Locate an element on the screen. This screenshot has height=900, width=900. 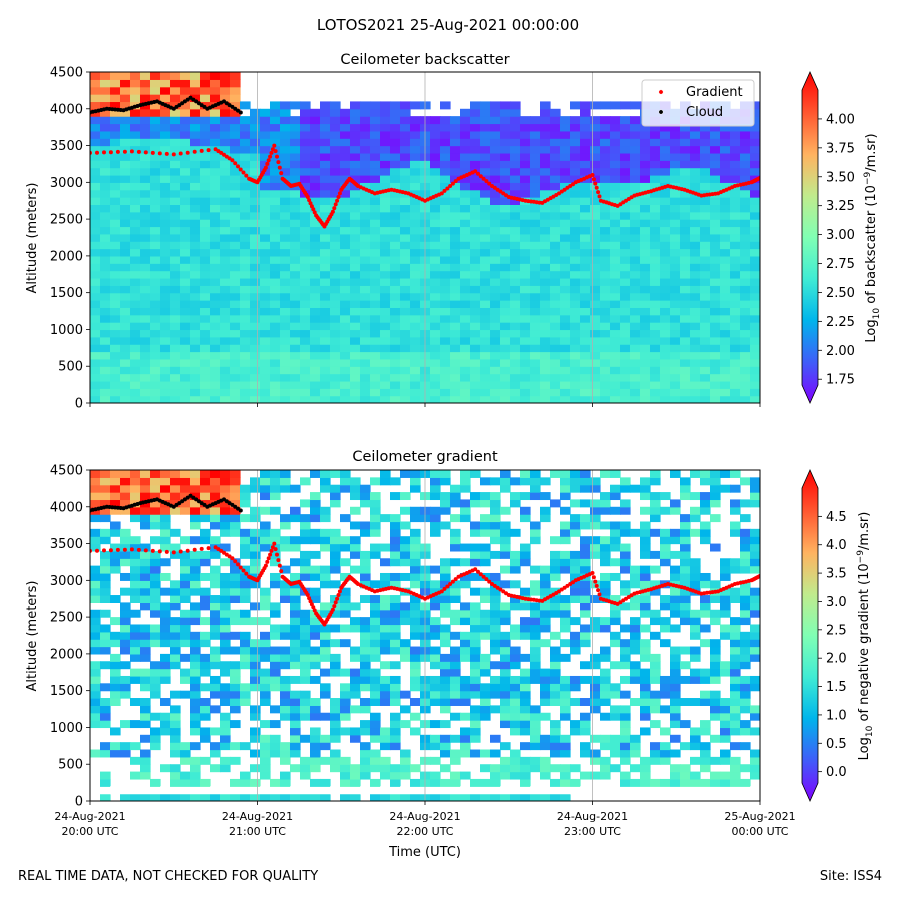
colorbar-tick-label: 3.5 is located at coordinates (836, 574).